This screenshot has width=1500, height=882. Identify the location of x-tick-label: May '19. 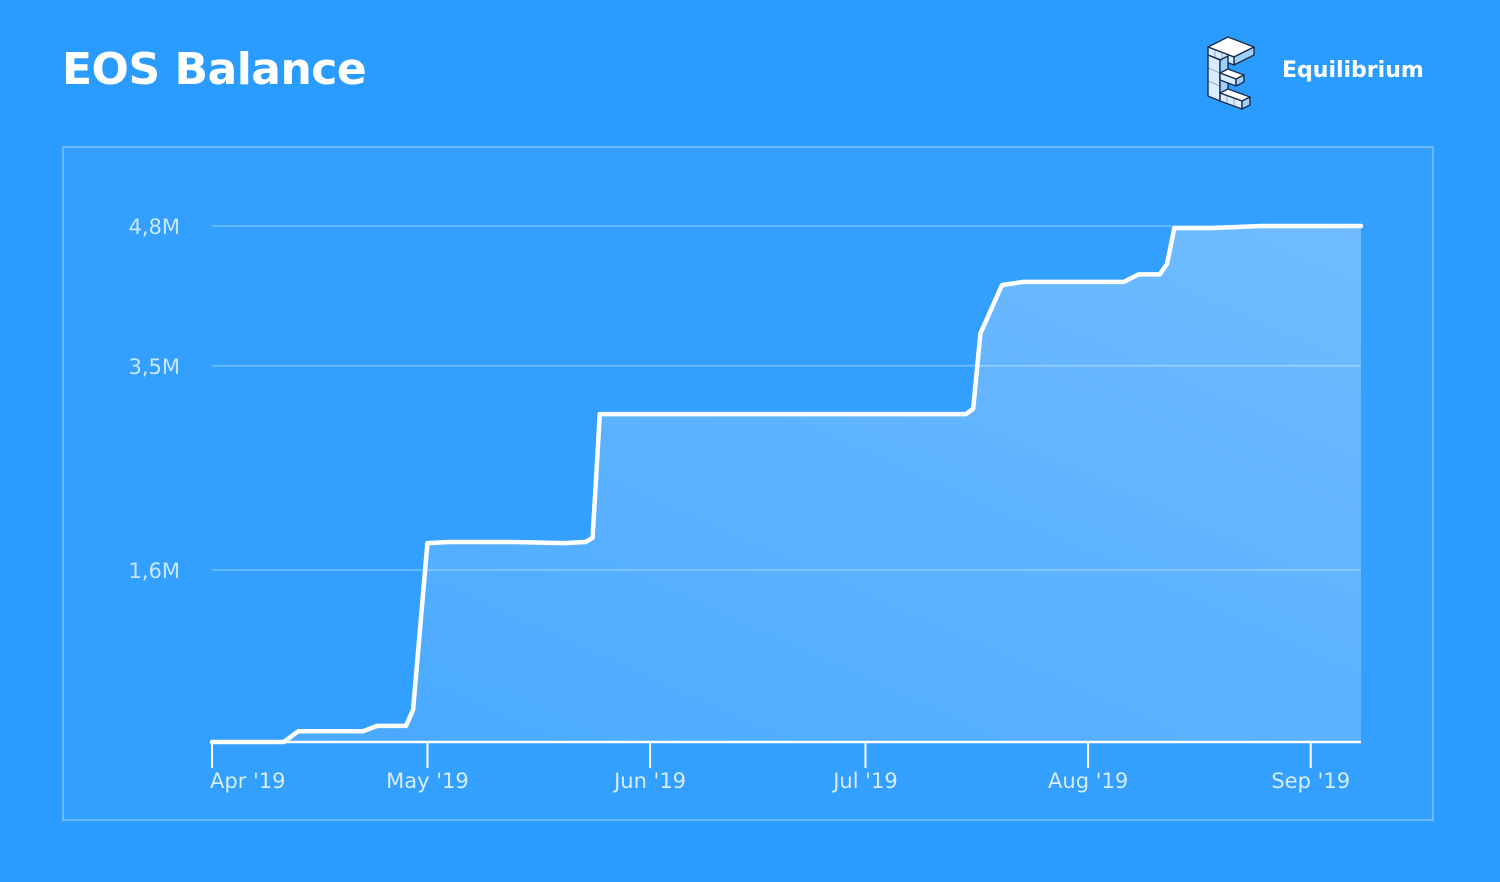
(427, 781).